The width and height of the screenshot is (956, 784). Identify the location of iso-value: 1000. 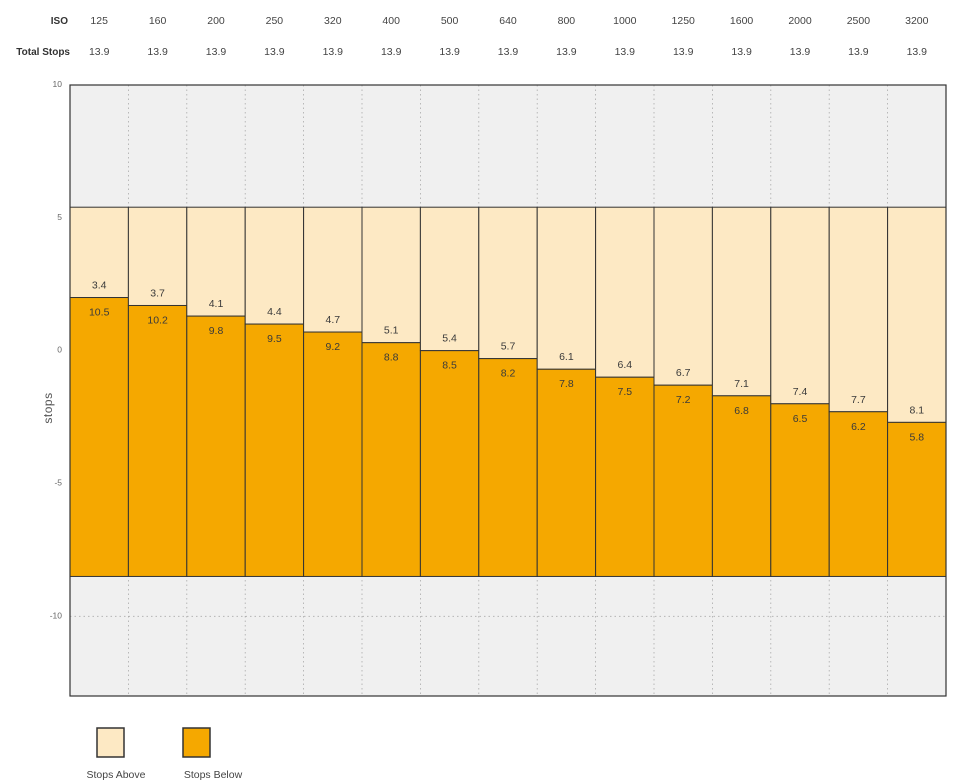
(625, 21).